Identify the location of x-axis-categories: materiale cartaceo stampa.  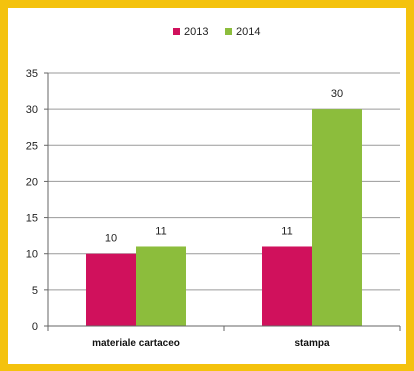
(224, 337).